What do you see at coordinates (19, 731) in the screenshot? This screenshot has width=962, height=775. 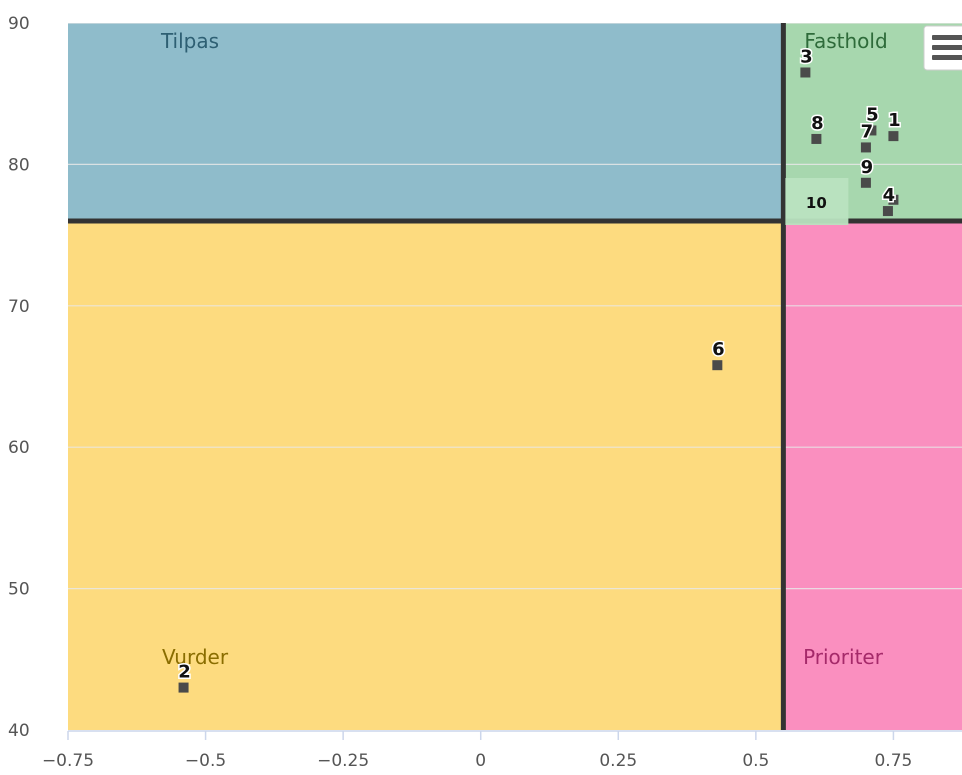 I see `y-tick-label-0: 40` at bounding box center [19, 731].